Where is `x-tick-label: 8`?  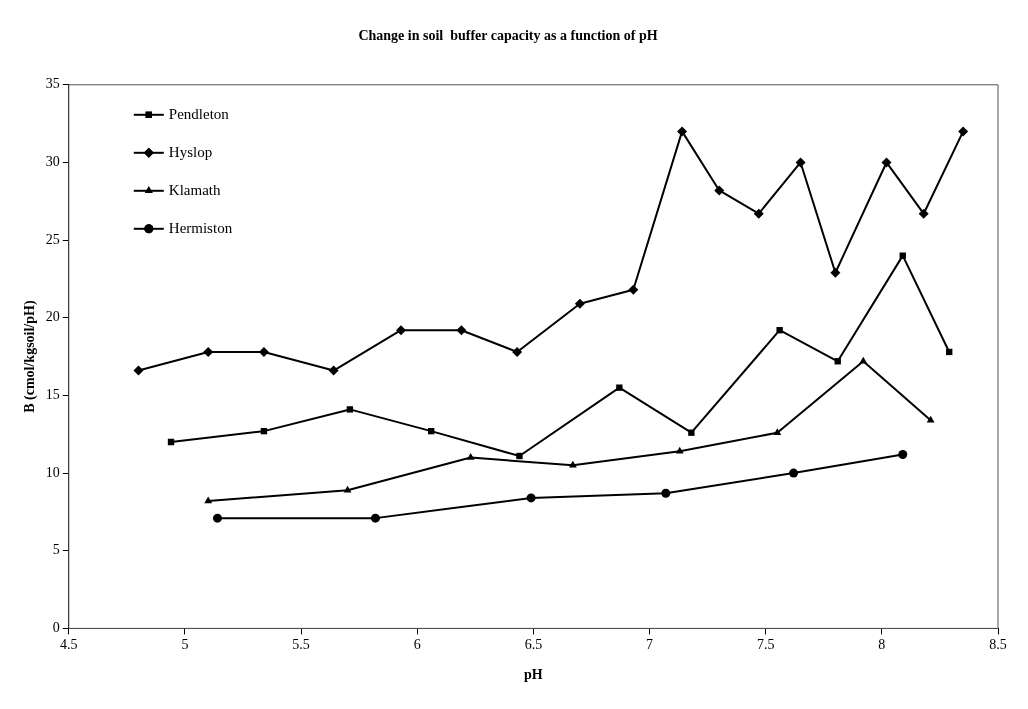 x-tick-label: 8 is located at coordinates (882, 645).